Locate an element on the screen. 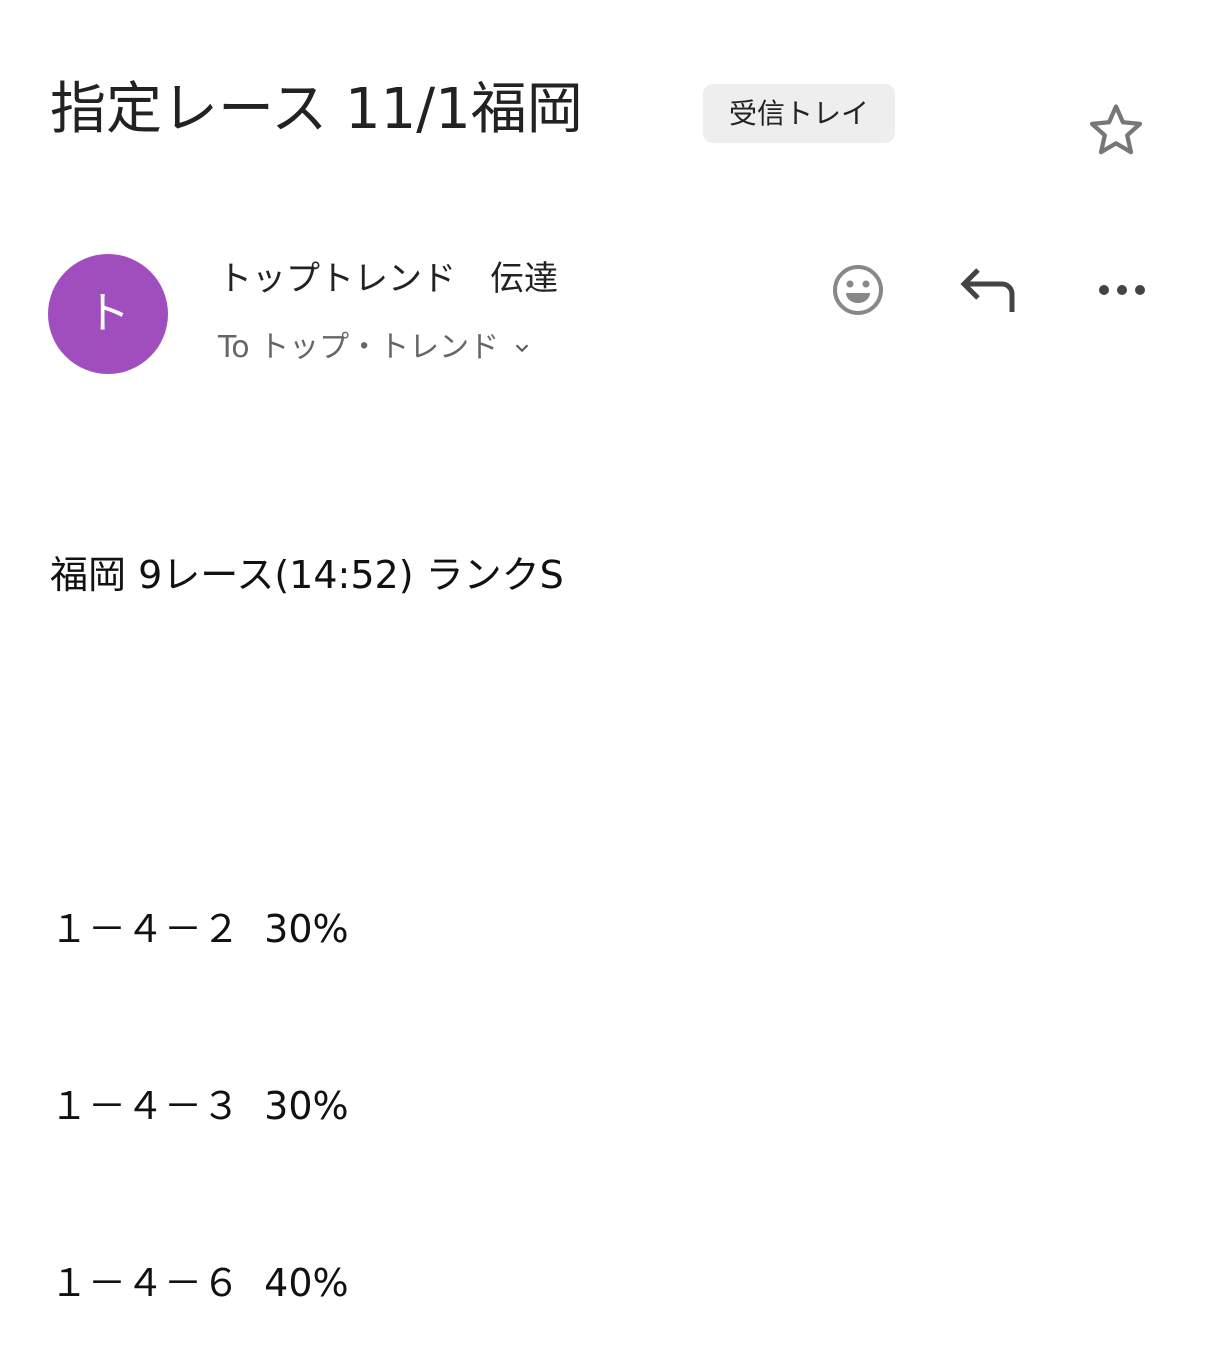  body-line: １－４－２ 30% is located at coordinates (199, 929).